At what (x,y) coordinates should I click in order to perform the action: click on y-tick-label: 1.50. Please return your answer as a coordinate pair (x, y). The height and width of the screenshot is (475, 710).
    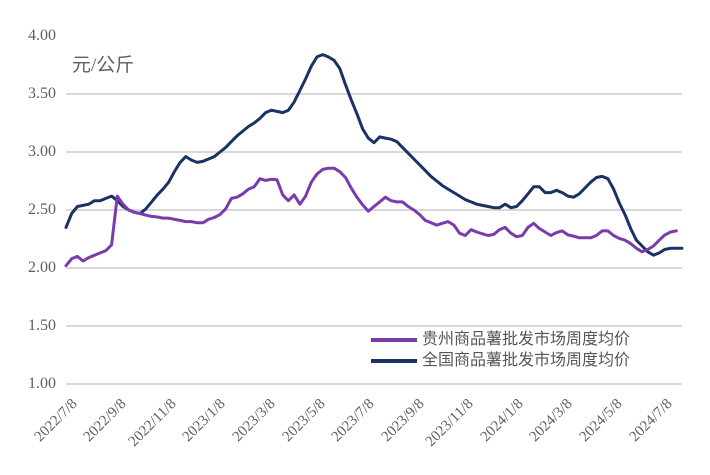
    Looking at the image, I should click on (42, 325).